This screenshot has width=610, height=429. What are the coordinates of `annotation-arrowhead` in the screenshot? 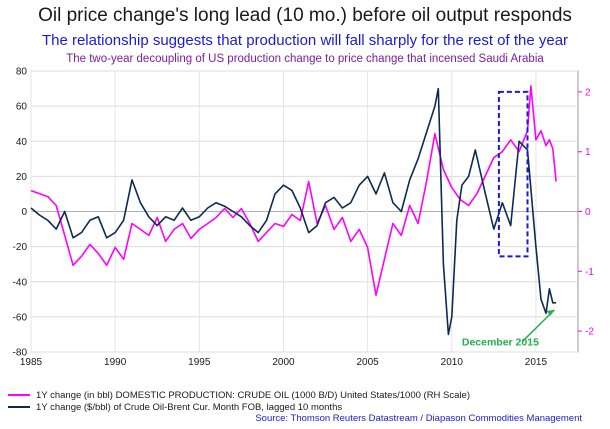 It's located at (550, 312).